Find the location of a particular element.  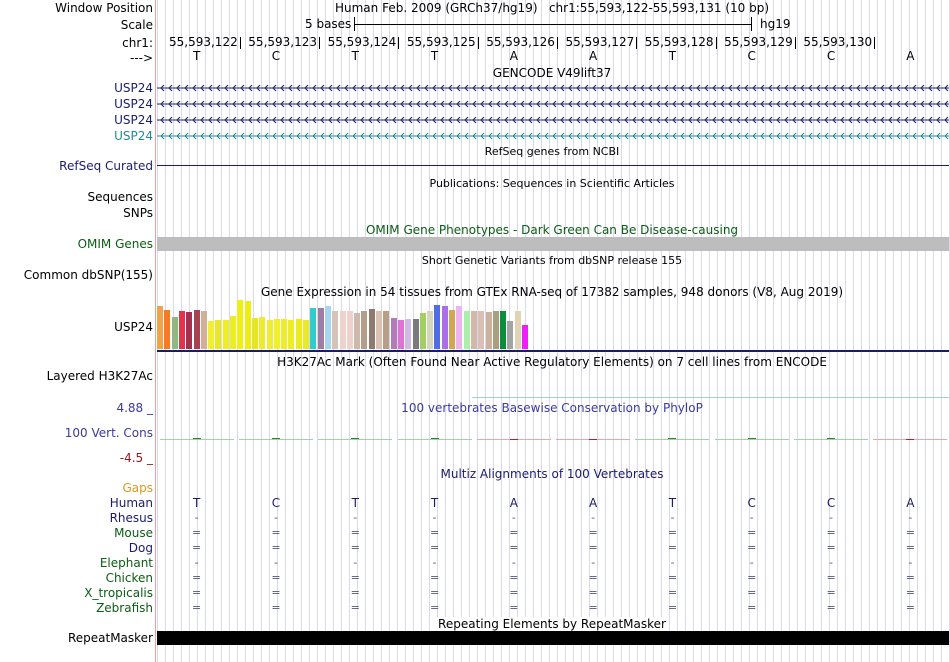

repeatmasker-track-label: RepeatMasker is located at coordinates (110, 638).